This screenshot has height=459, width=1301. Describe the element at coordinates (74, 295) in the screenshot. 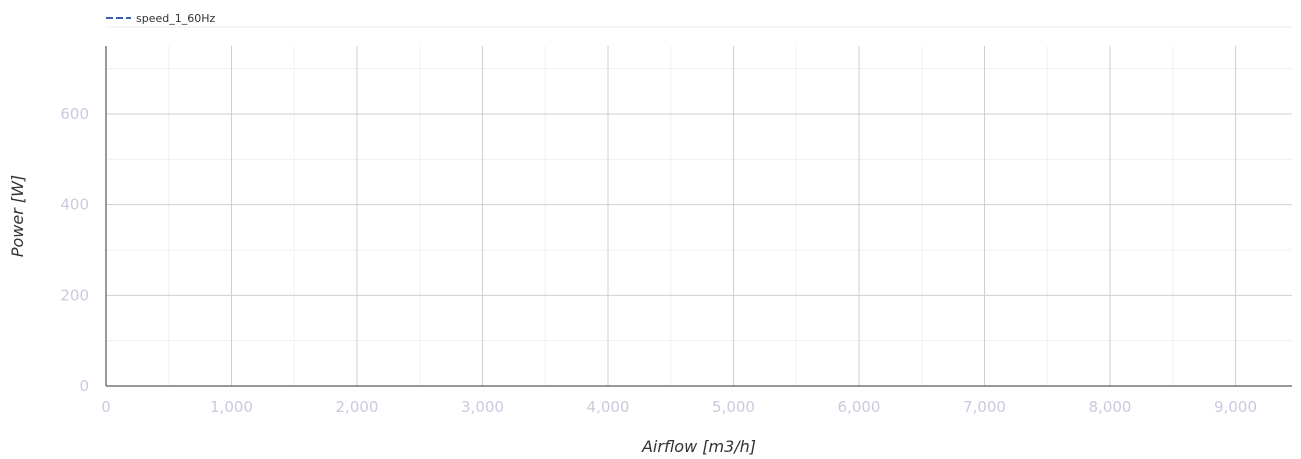

I see `y-tick-label-1: 200` at that location.